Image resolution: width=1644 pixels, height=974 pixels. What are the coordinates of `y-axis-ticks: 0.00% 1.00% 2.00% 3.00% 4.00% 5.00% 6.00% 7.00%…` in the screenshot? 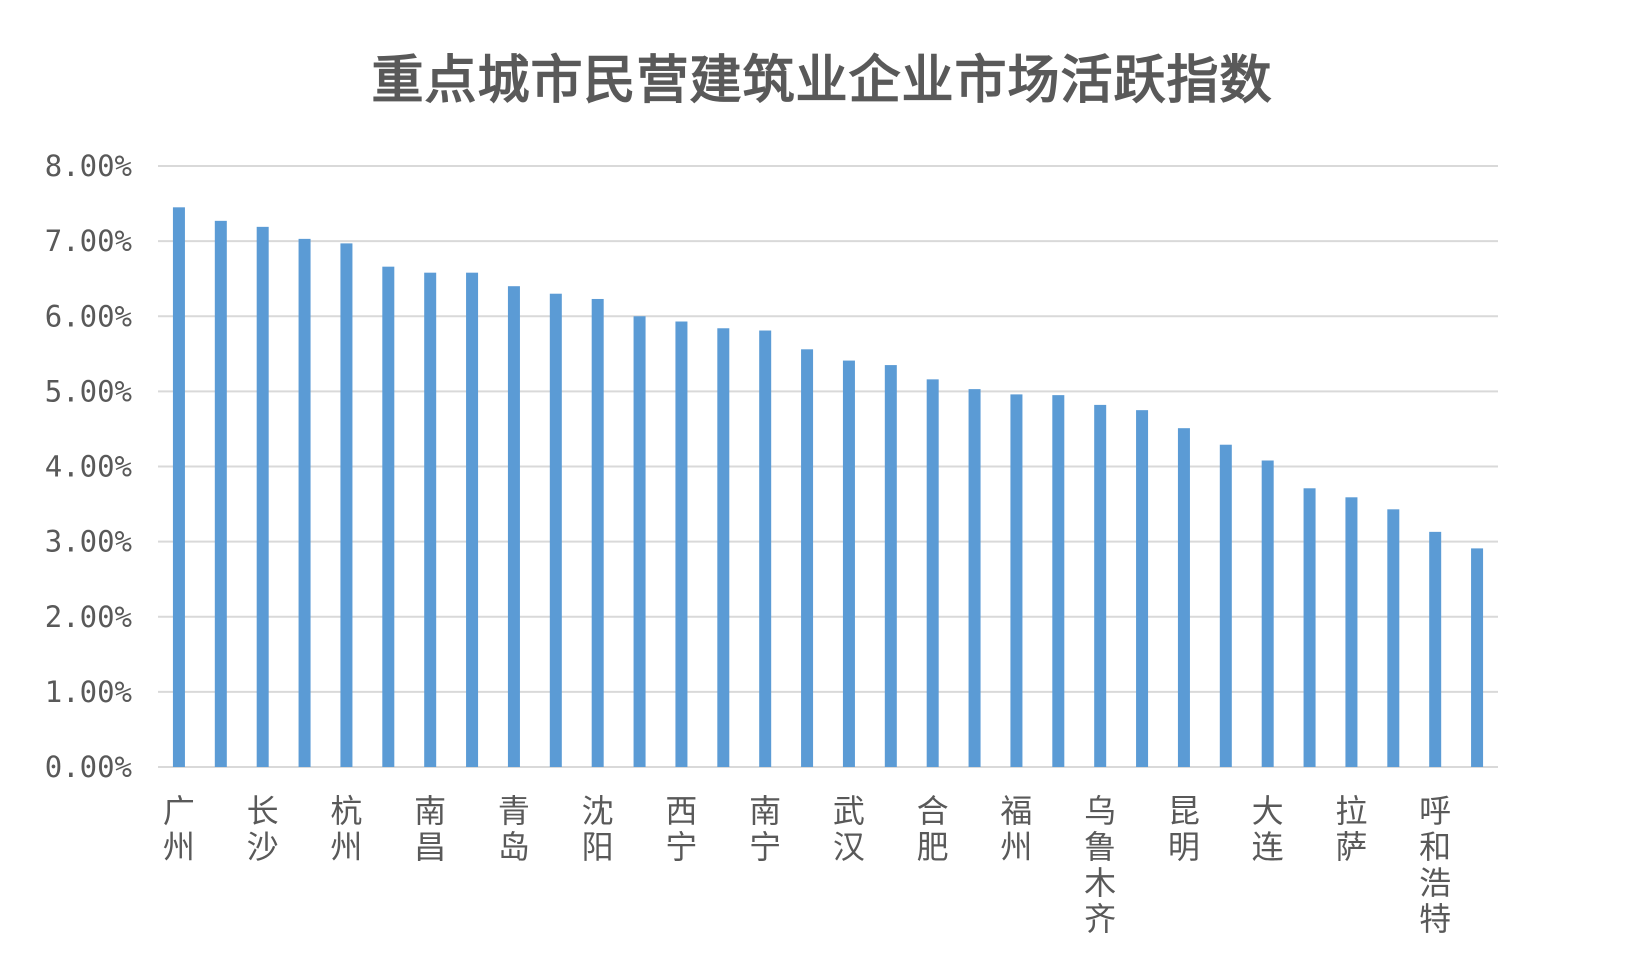 It's located at (88, 466).